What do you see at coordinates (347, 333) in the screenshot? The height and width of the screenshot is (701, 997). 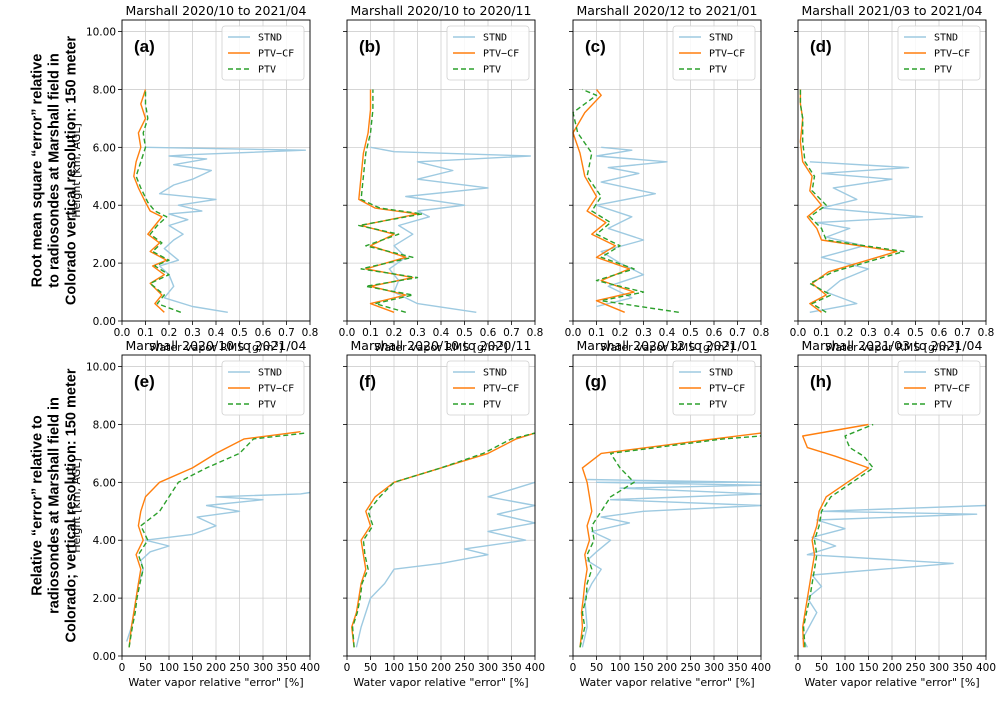 I see `panel-b-xtick-label: 0.0` at bounding box center [347, 333].